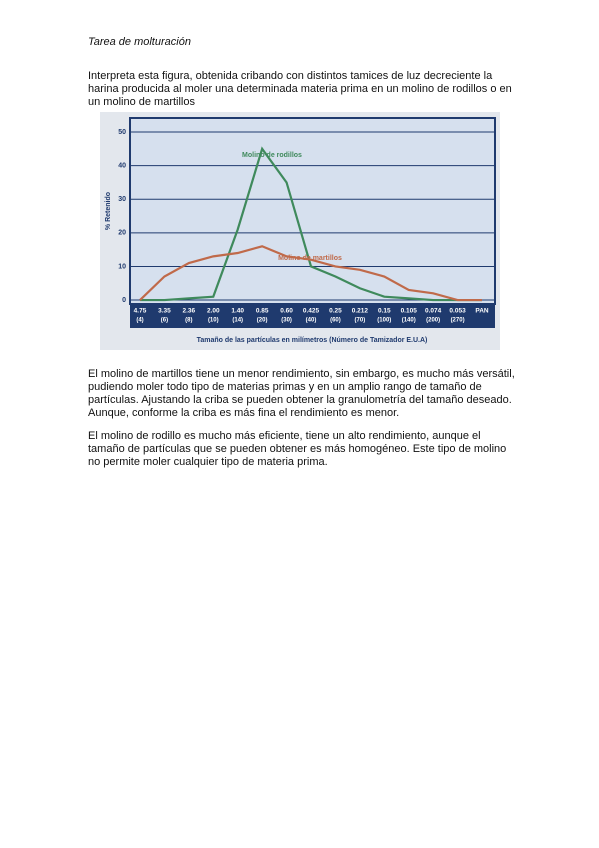  Describe the element at coordinates (189, 311) in the screenshot. I see `x-tick-label: 2.36` at that location.